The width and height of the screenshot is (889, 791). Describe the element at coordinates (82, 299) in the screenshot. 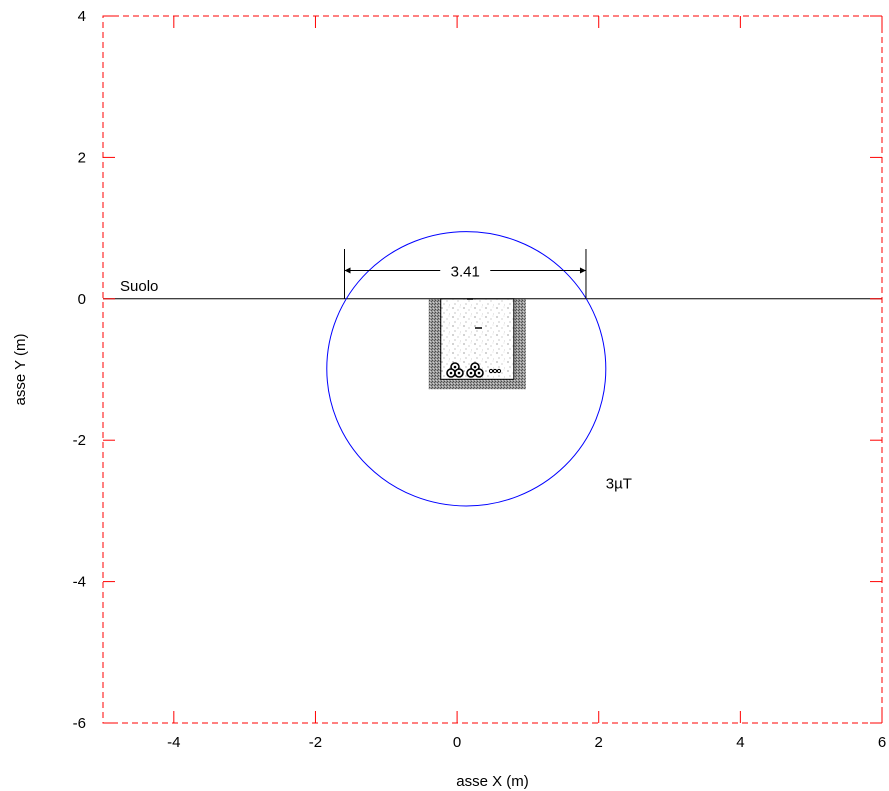

I see `y-tick-label: 0` at that location.